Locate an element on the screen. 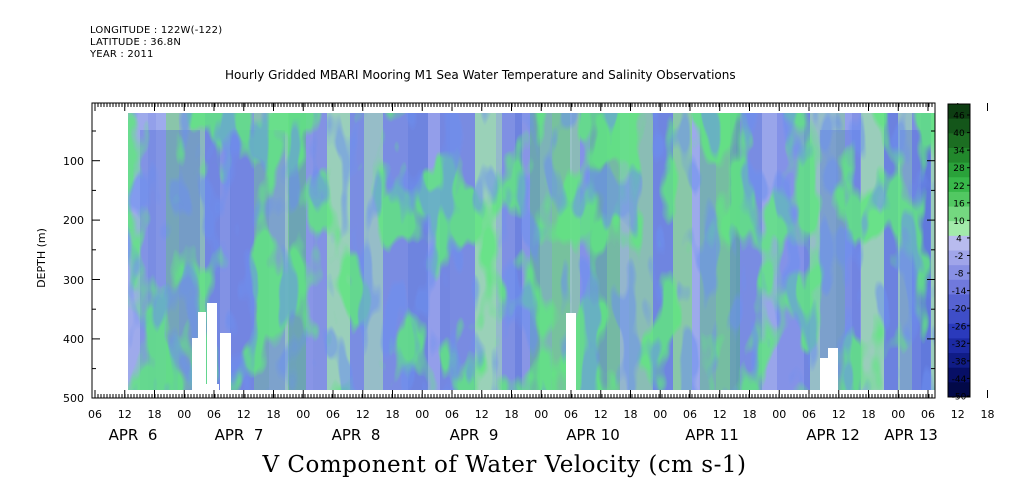 The image size is (1009, 504). colorbar-label: -50 is located at coordinates (959, 398).